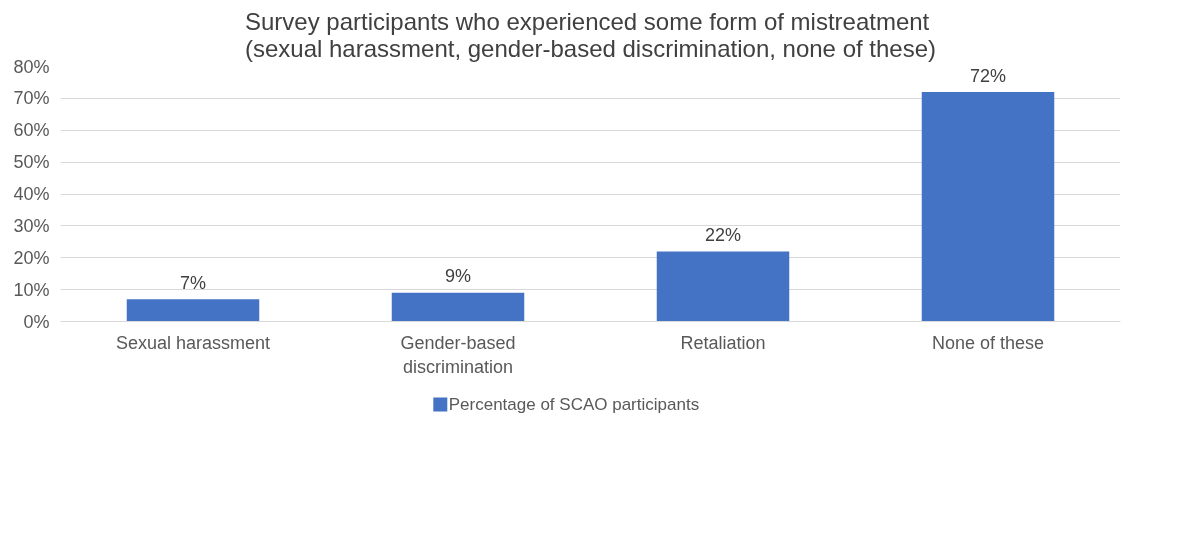 This screenshot has height=556, width=1190. I want to click on y-tick-label: 30%, so click(31, 225).